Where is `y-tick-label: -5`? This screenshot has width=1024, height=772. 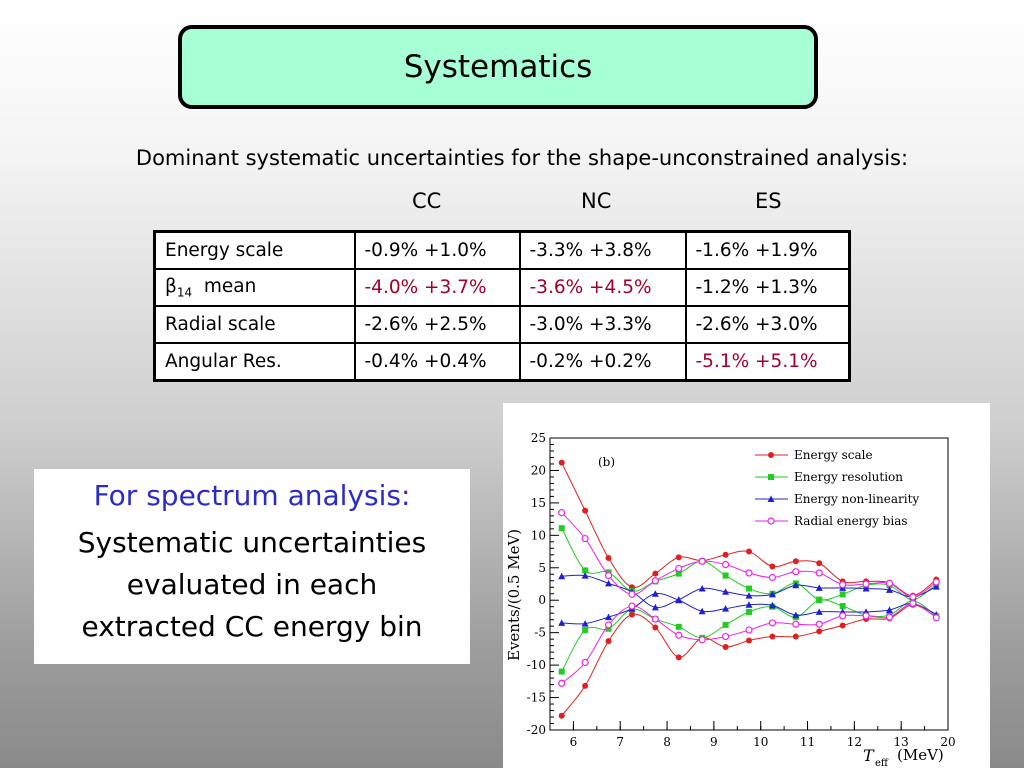
y-tick-label: -5 is located at coordinates (540, 633).